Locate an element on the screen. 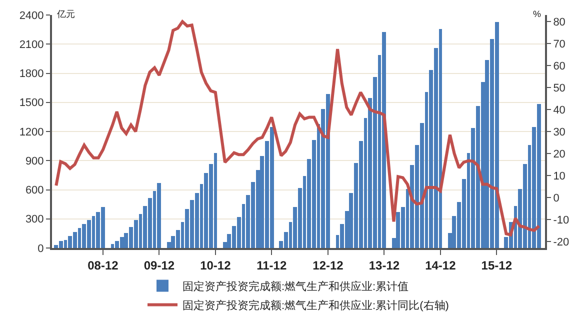 This screenshot has width=582, height=331. y-tick-label: 2400 is located at coordinates (31, 16).